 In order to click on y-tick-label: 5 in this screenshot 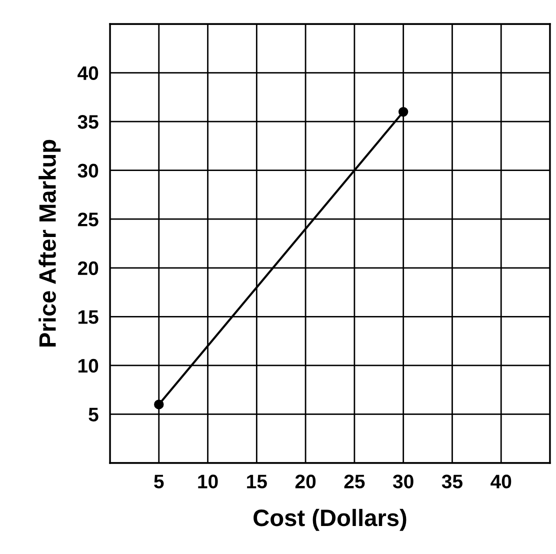, I will do `click(93, 415)`.